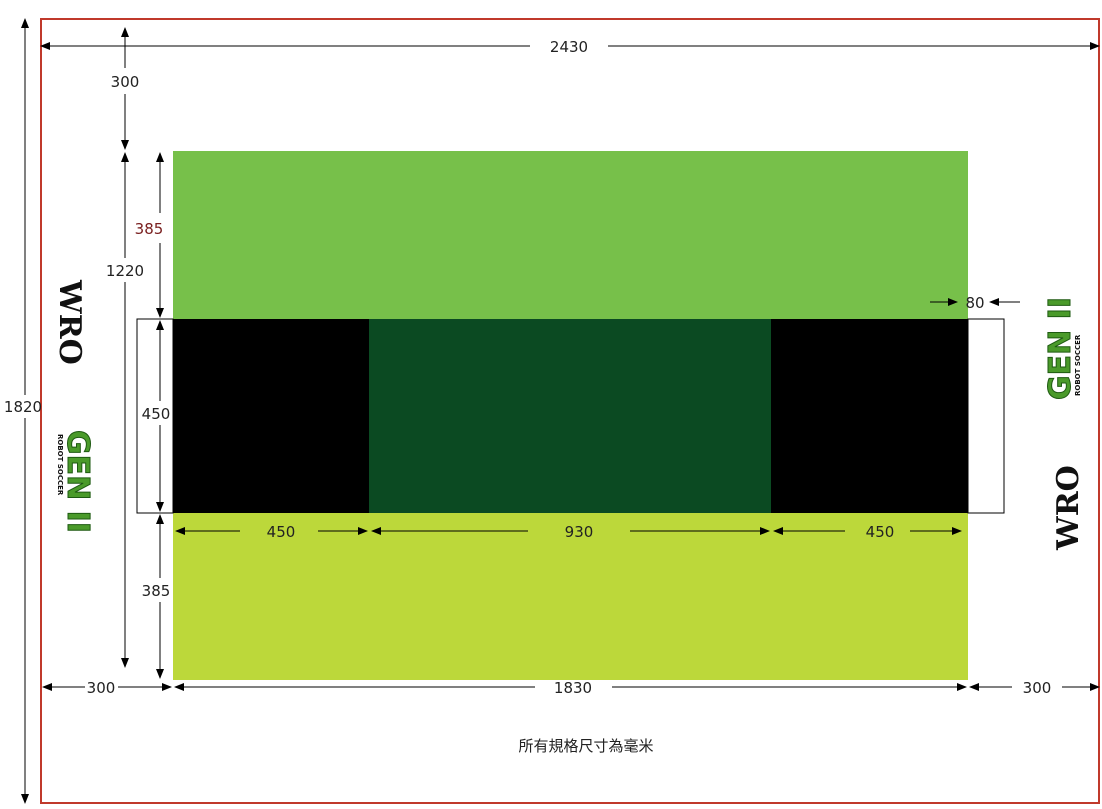 The width and height of the screenshot is (1102, 809). What do you see at coordinates (585, 746) in the screenshot?
I see `units-caption: 所有規格尺寸為毫米` at bounding box center [585, 746].